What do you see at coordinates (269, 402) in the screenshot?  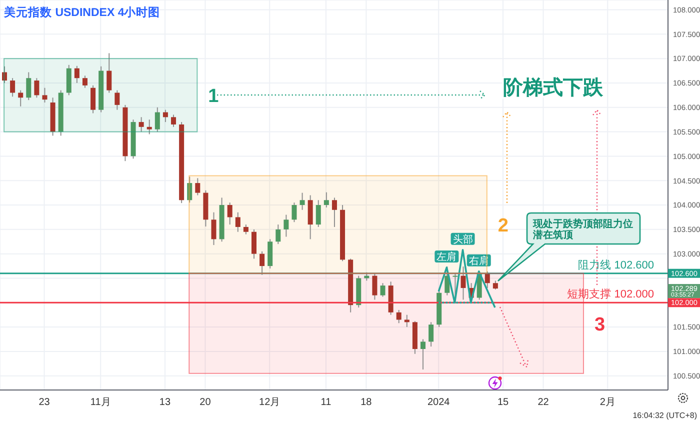 I see `x-tick-label: 12月` at bounding box center [269, 402].